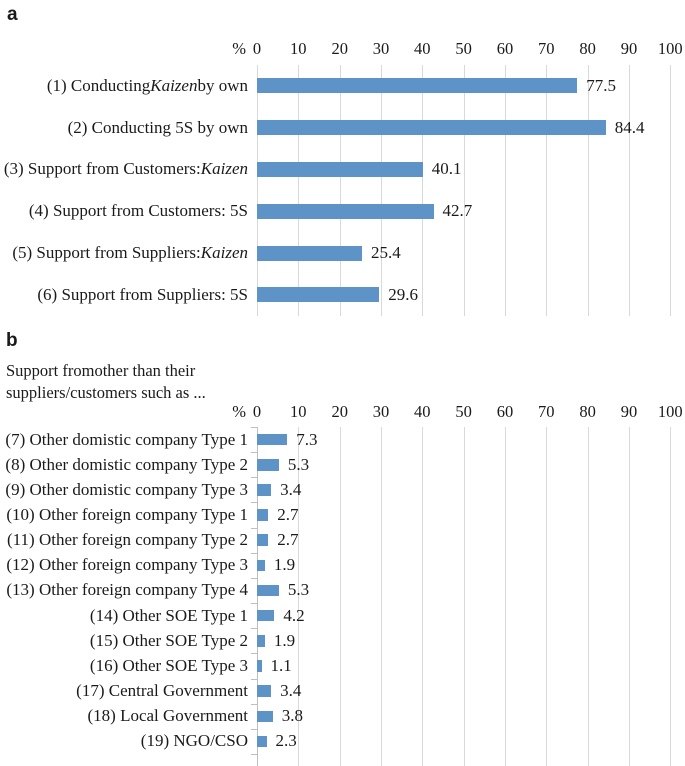 The image size is (685, 766). I want to click on chart-a-category-label-segment: (2) Conducting 5S by own, so click(157, 127).